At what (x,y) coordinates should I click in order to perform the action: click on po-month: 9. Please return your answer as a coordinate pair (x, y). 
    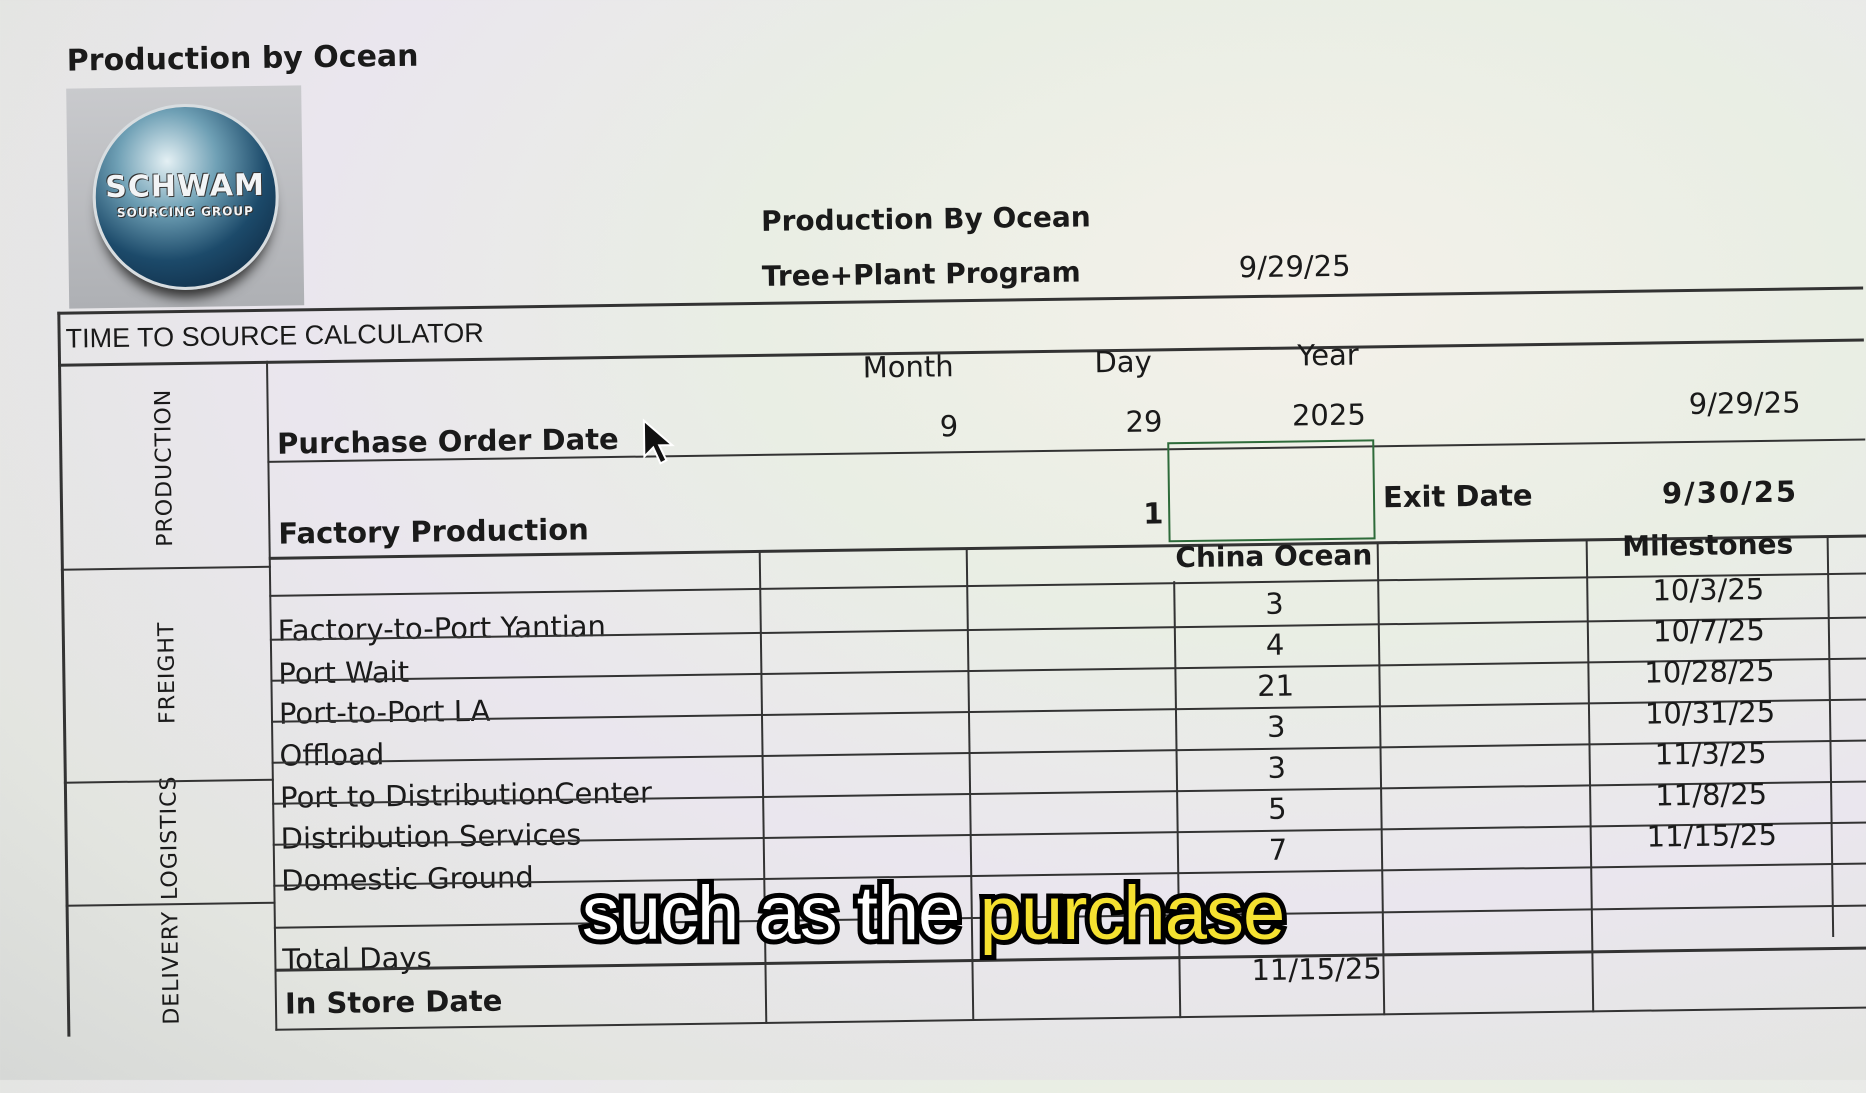
    Looking at the image, I should click on (949, 426).